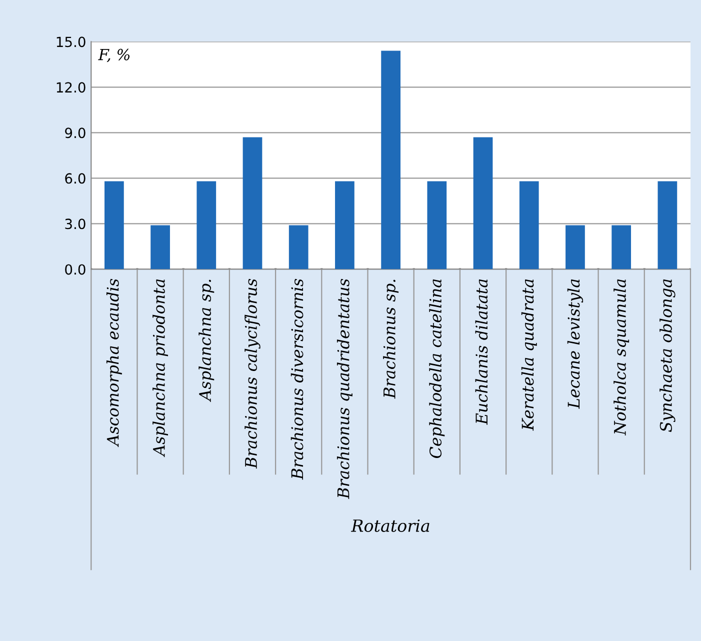  What do you see at coordinates (481, 352) in the screenshot?
I see `x-tick-label: Euchlanis dilatata` at bounding box center [481, 352].